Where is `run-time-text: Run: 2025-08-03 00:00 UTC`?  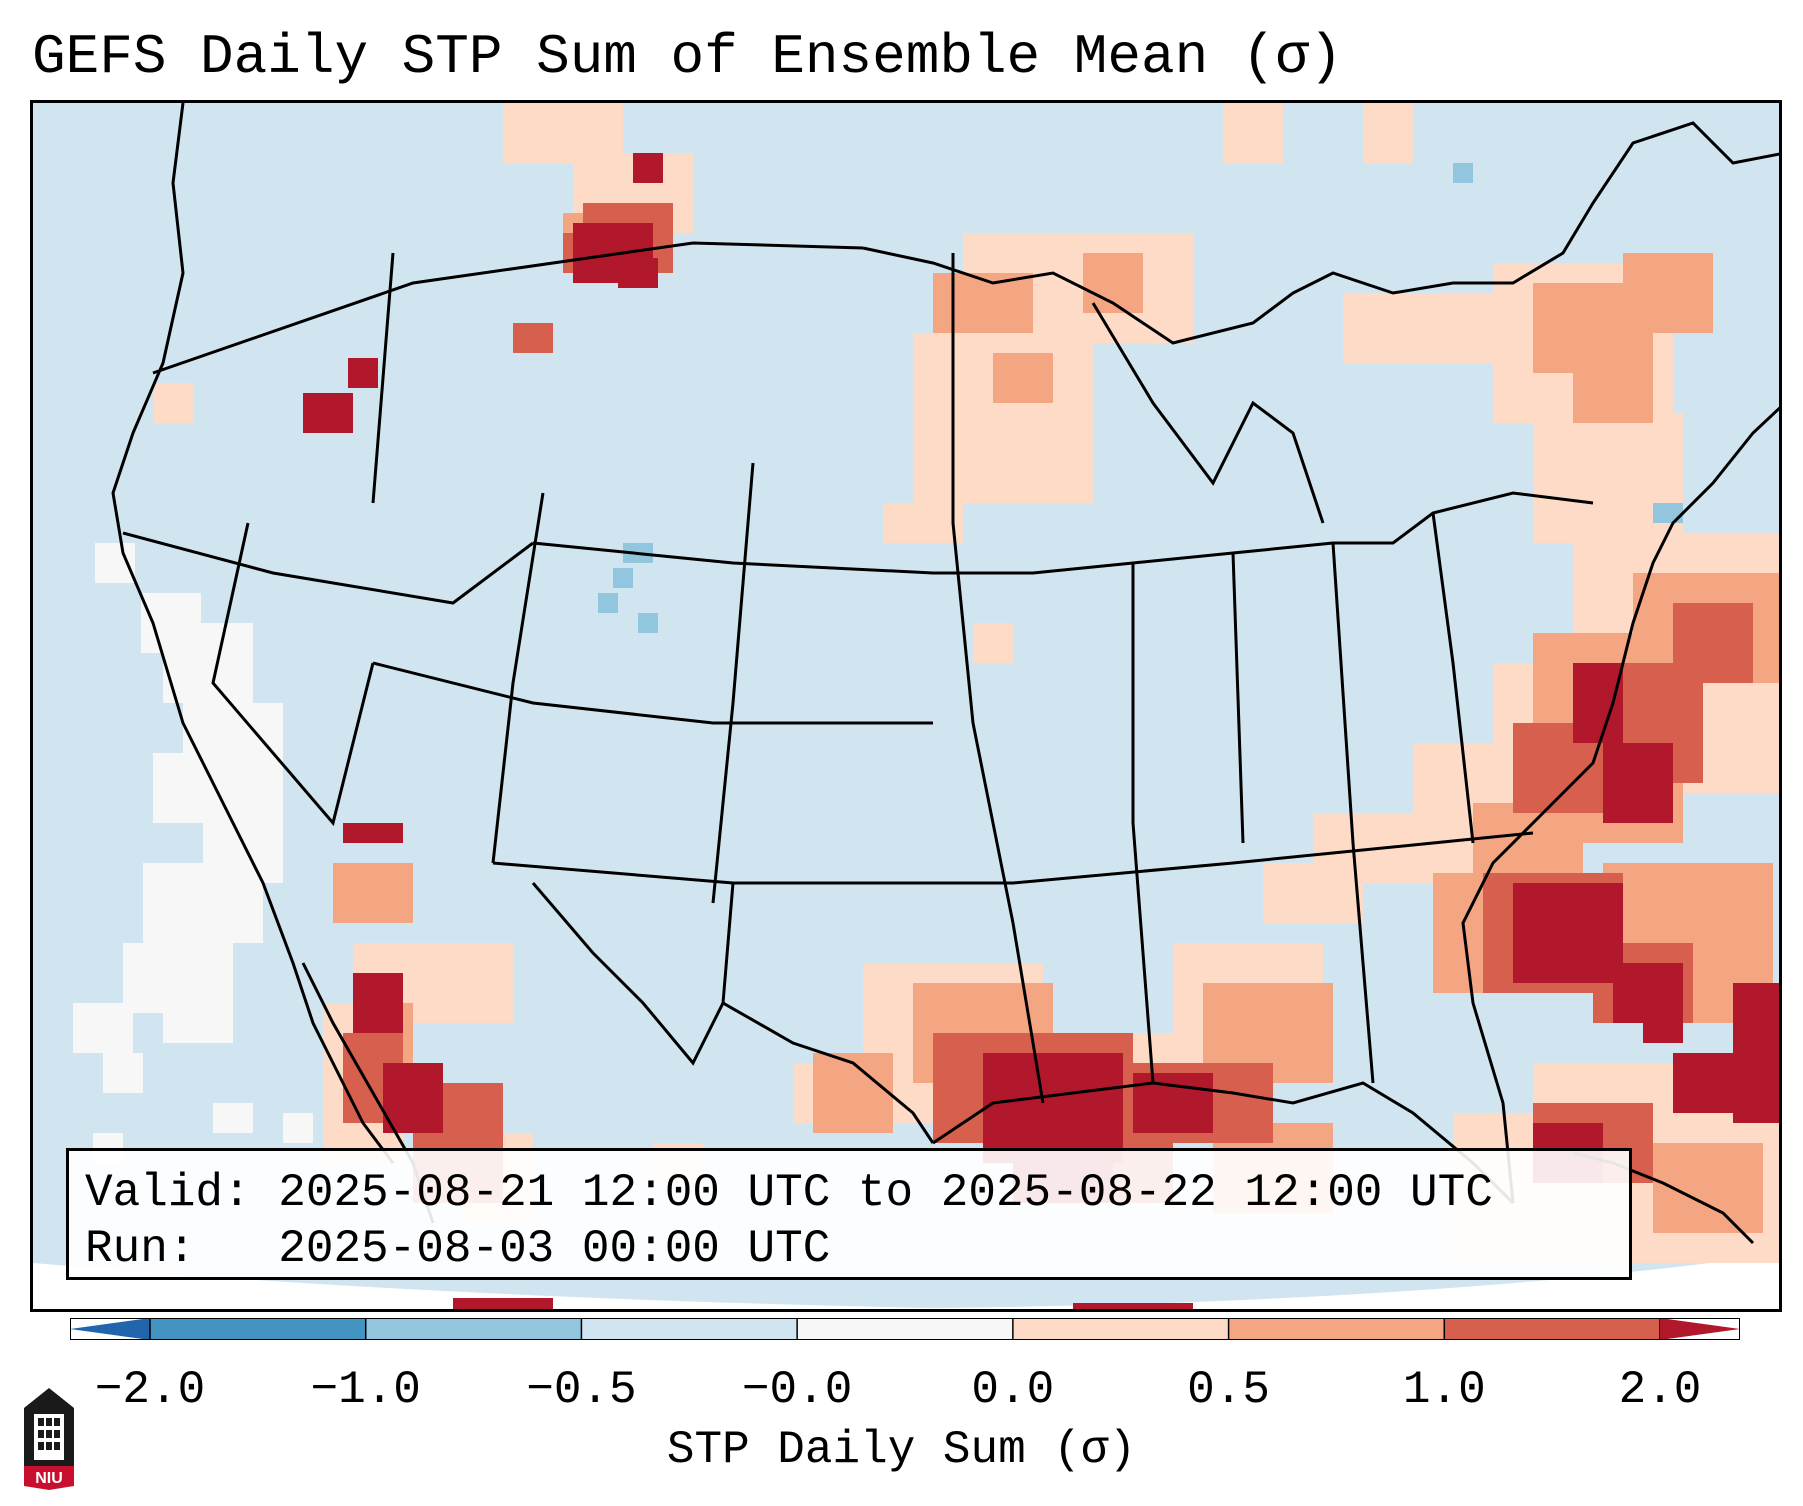
run-time-text: Run: 2025-08-03 00:00 UTC is located at coordinates (458, 1249).